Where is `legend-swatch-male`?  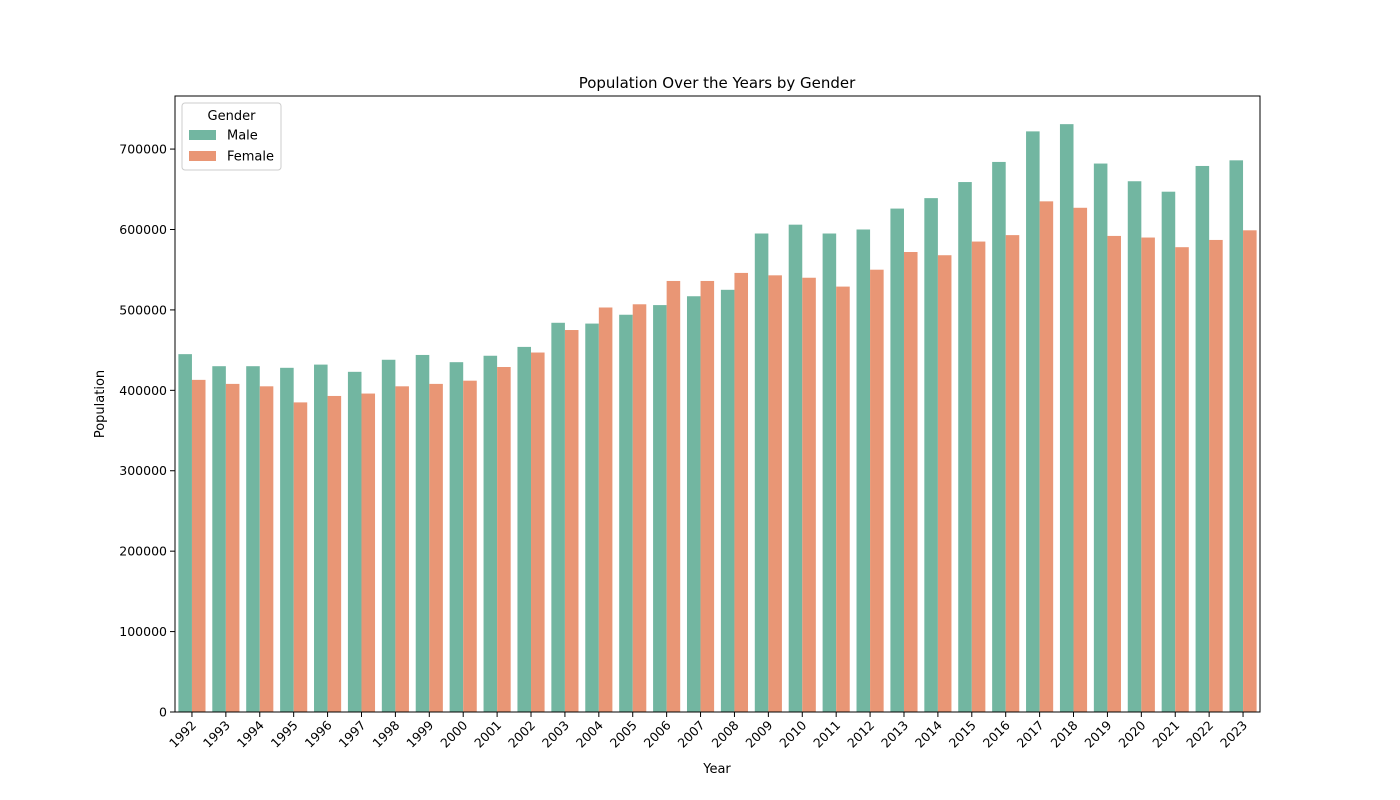 legend-swatch-male is located at coordinates (202, 135).